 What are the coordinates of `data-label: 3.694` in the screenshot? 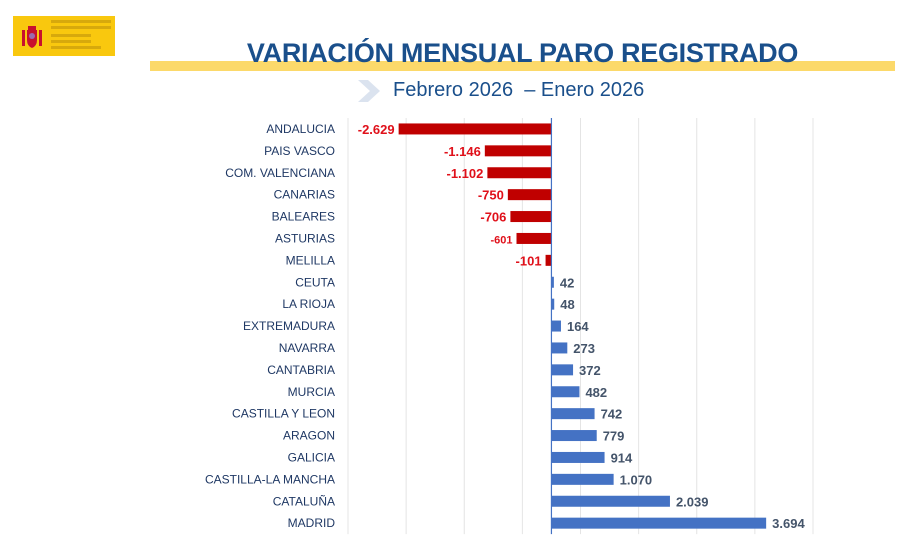 It's located at (788, 523).